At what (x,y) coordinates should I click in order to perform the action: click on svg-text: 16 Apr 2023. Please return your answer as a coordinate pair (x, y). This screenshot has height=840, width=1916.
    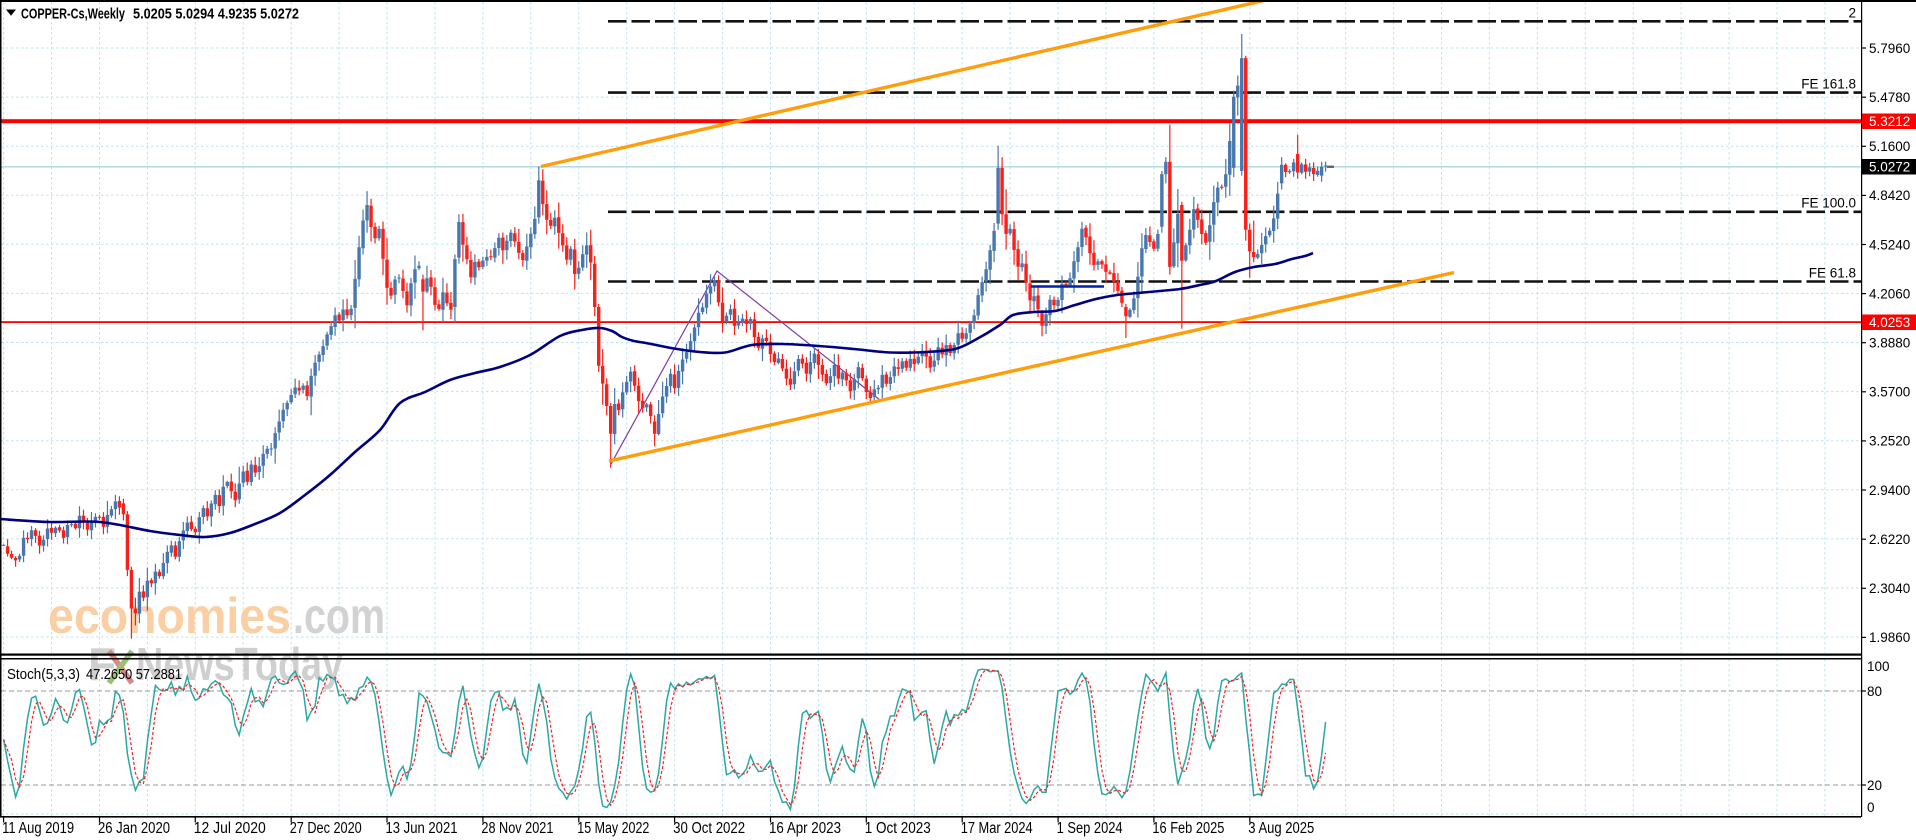
    Looking at the image, I should click on (805, 828).